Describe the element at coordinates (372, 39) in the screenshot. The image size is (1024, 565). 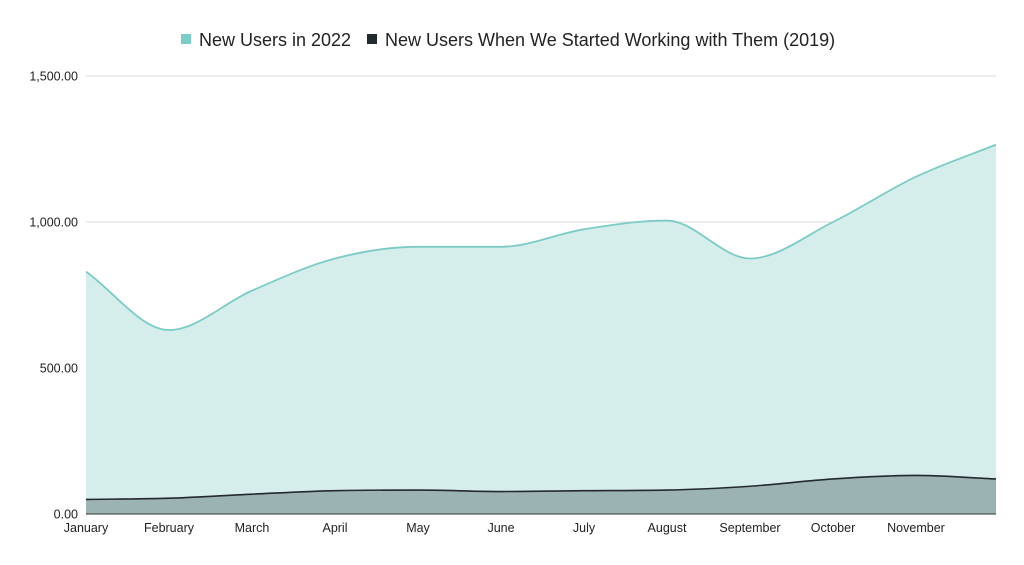
I see `legend-swatch-2019` at that location.